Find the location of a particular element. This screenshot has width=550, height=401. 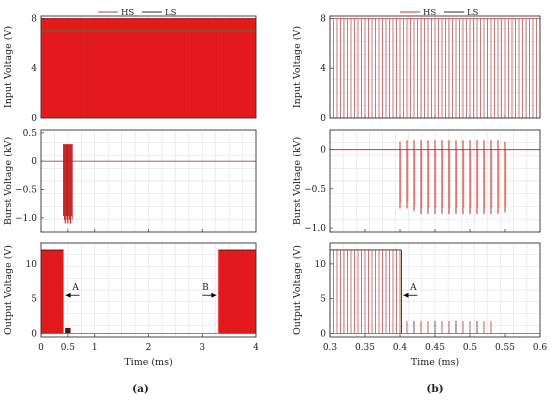

panel-b-sub1-ytick-label: 0 is located at coordinates (323, 119).